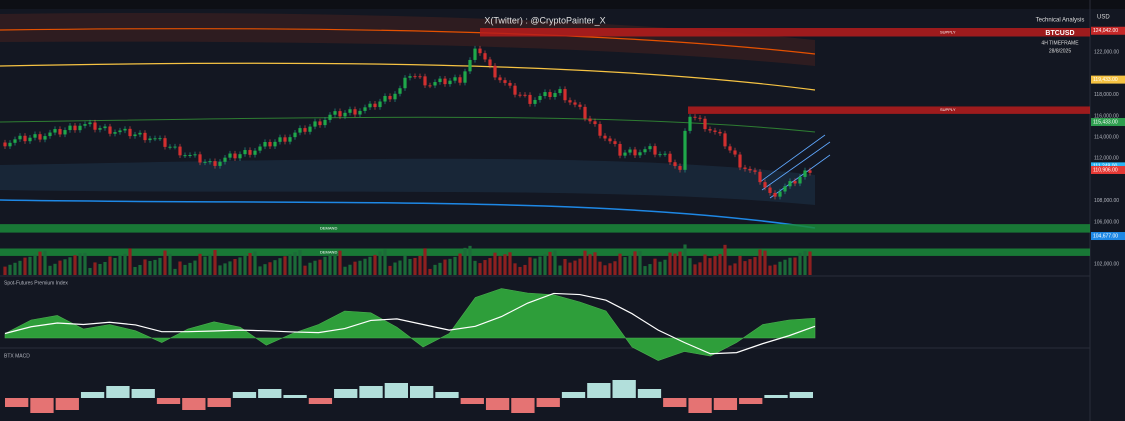  I want to click on price-tick: 122,000.00, so click(1106, 53).